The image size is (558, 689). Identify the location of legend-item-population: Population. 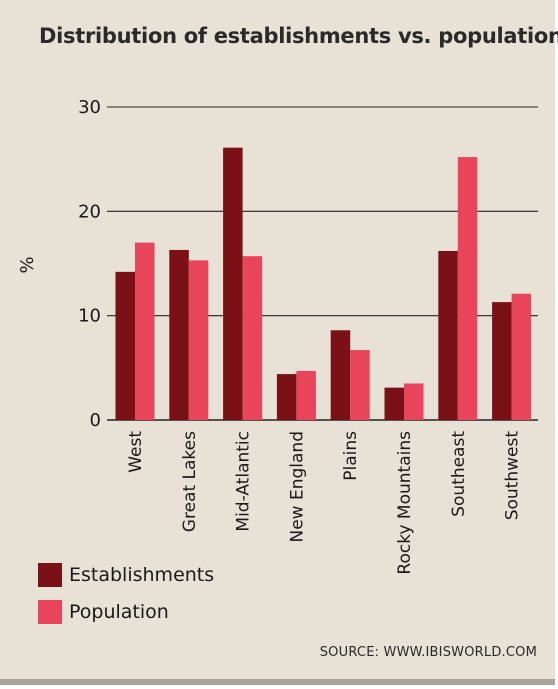
(103, 612).